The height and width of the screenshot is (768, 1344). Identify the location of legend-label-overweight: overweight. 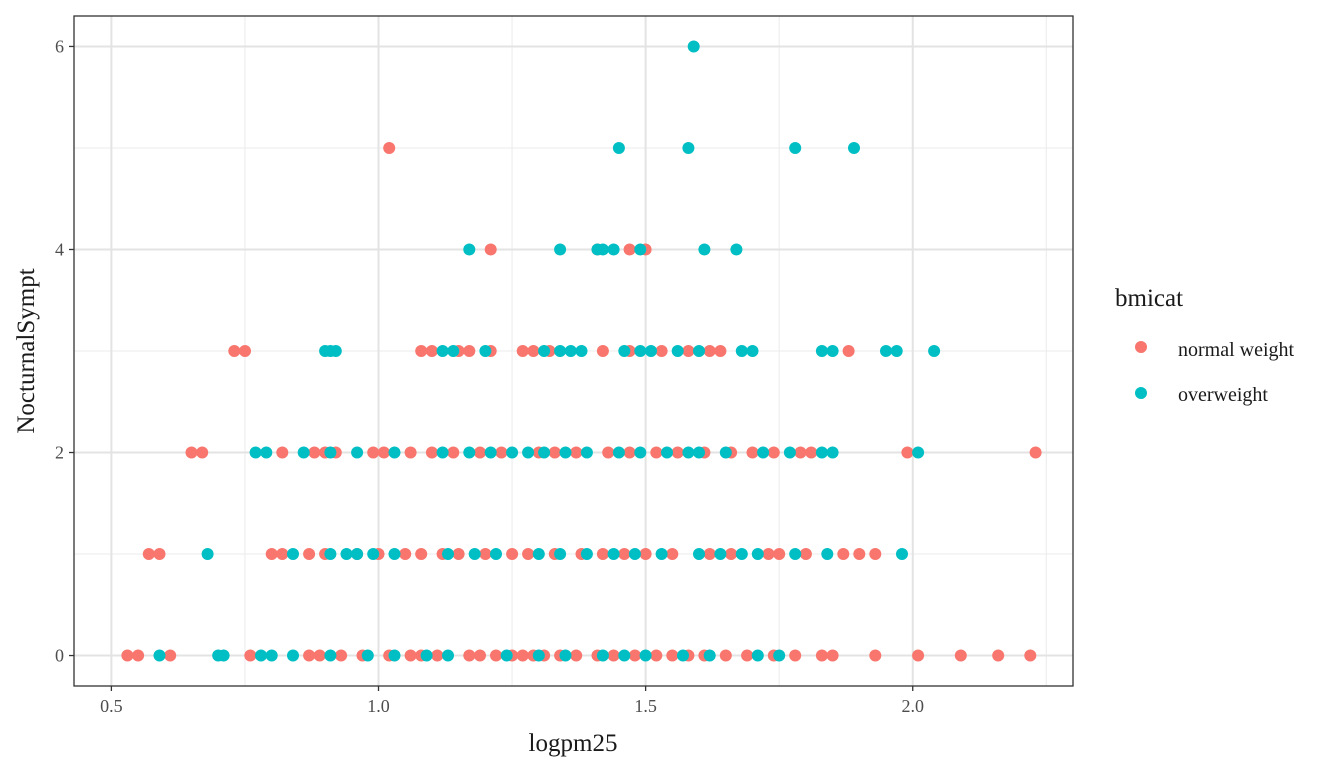
(1223, 395).